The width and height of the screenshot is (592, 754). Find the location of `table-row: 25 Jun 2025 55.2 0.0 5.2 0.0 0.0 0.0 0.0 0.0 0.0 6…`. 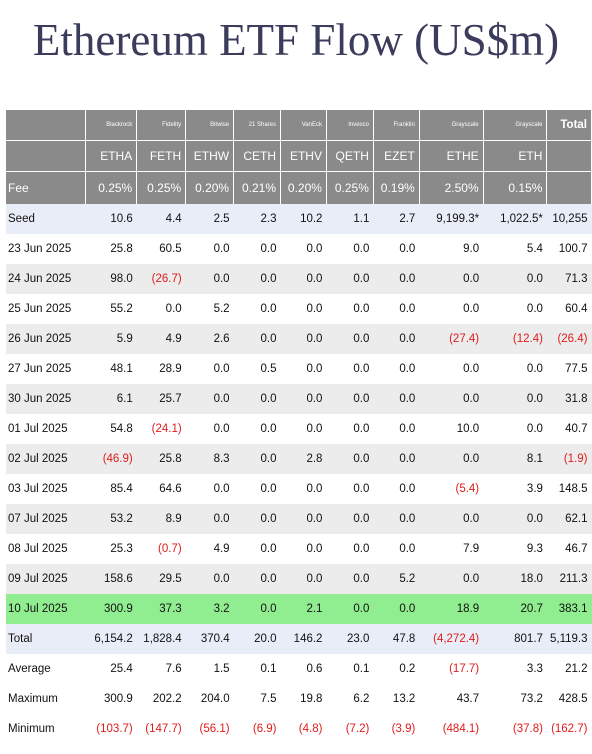

table-row: 25 Jun 2025 55.2 0.0 5.2 0.0 0.0 0.0 0.0 0.0 0.0 6… is located at coordinates (299, 309).